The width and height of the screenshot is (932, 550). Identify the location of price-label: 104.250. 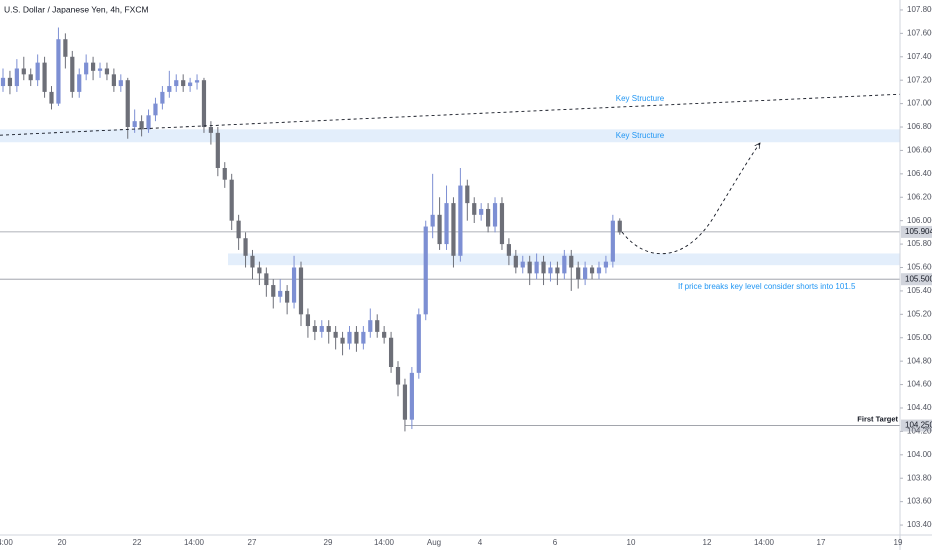
(918, 425).